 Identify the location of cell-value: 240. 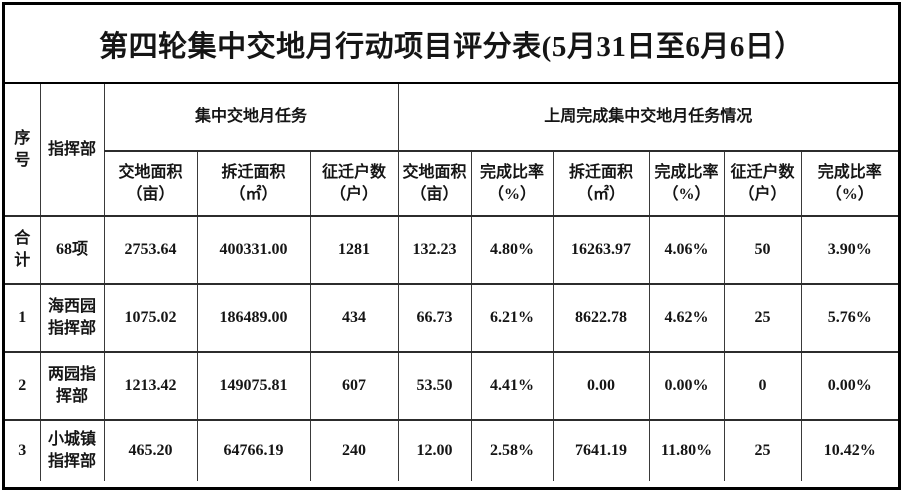
(354, 450).